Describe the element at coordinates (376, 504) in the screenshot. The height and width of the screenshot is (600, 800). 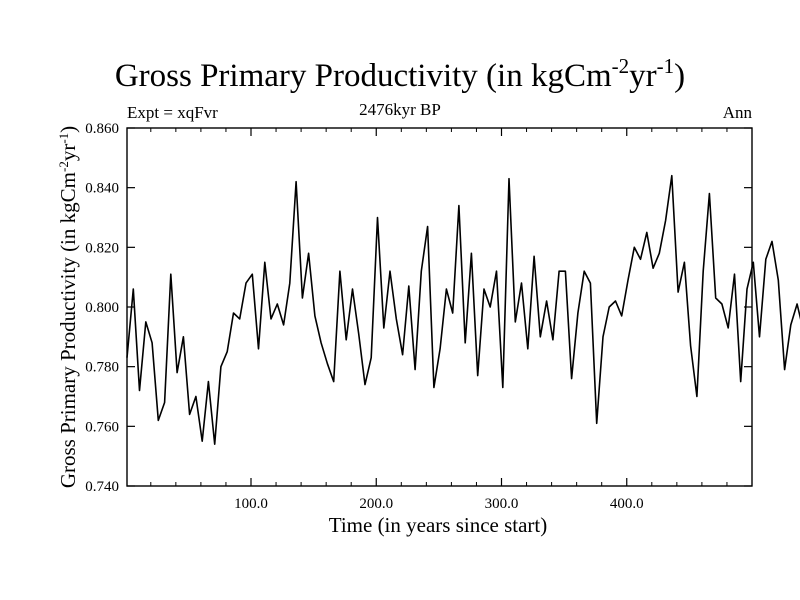
I see `x-tick-label: 200.0` at that location.